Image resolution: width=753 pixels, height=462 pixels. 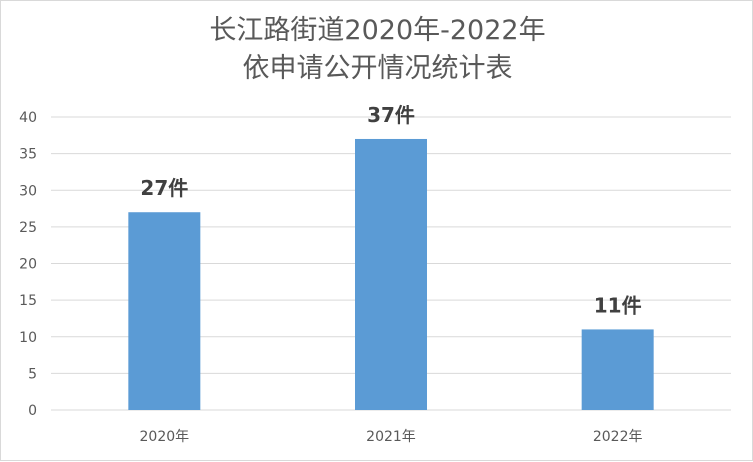 I want to click on y-tick-label: 0, so click(x=32, y=411).